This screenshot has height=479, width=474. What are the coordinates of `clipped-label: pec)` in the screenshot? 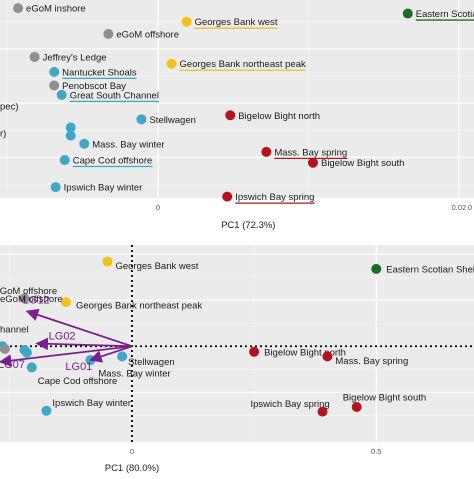 It's located at (9, 106).